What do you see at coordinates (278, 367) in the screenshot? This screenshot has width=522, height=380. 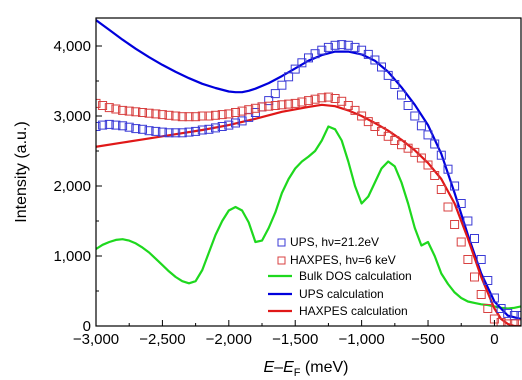 I see `x-axis-title-sep: –` at bounding box center [278, 367].